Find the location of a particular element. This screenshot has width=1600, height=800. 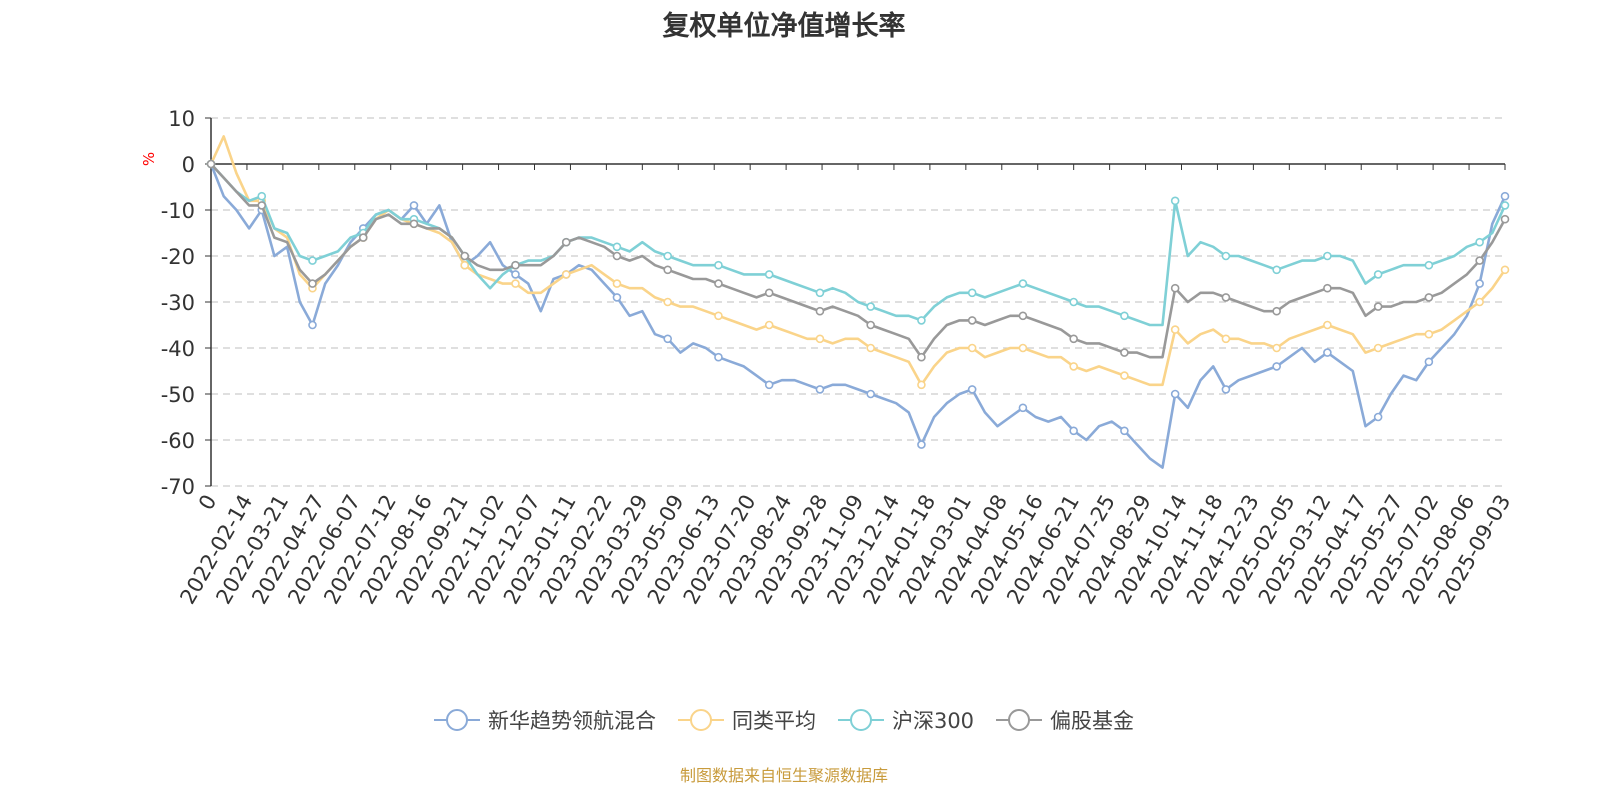

y-tick-label: -20 is located at coordinates (178, 257).